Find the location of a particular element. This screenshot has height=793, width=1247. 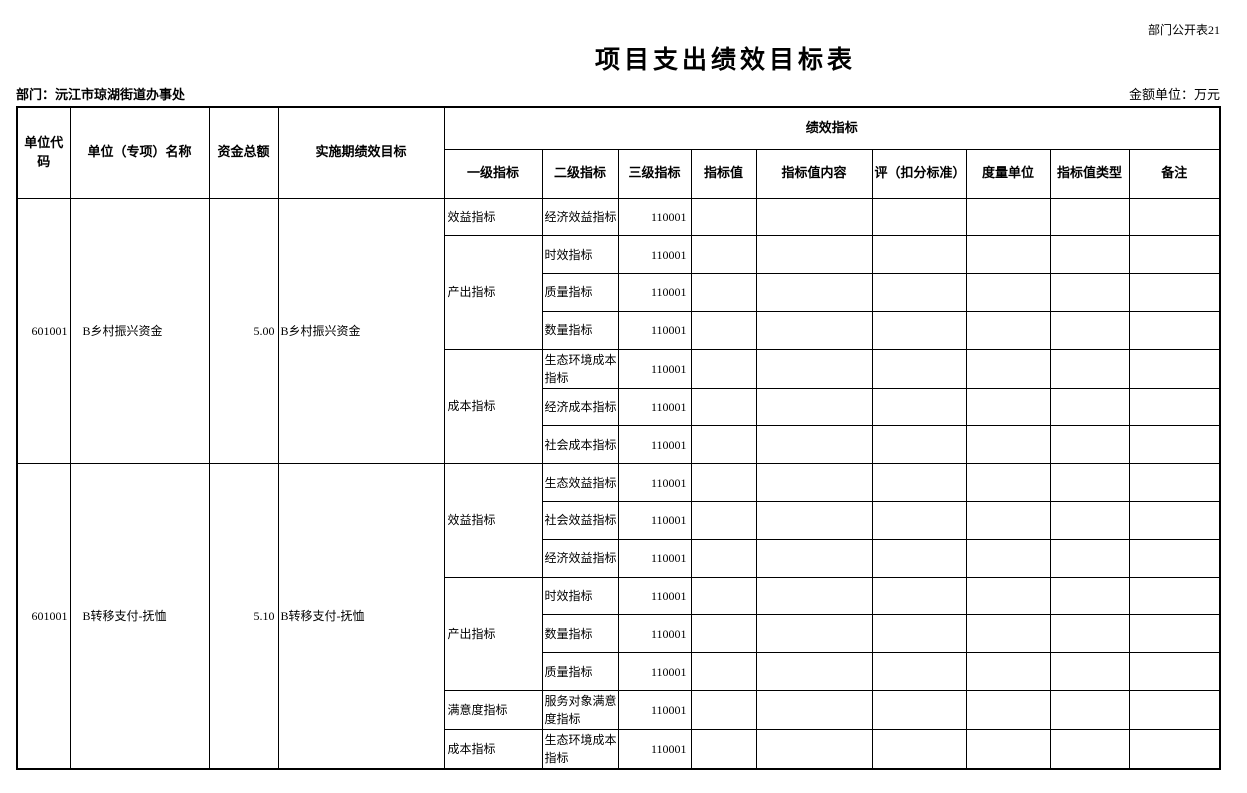

header-level3-indicator: 三级指标 is located at coordinates (654, 173).